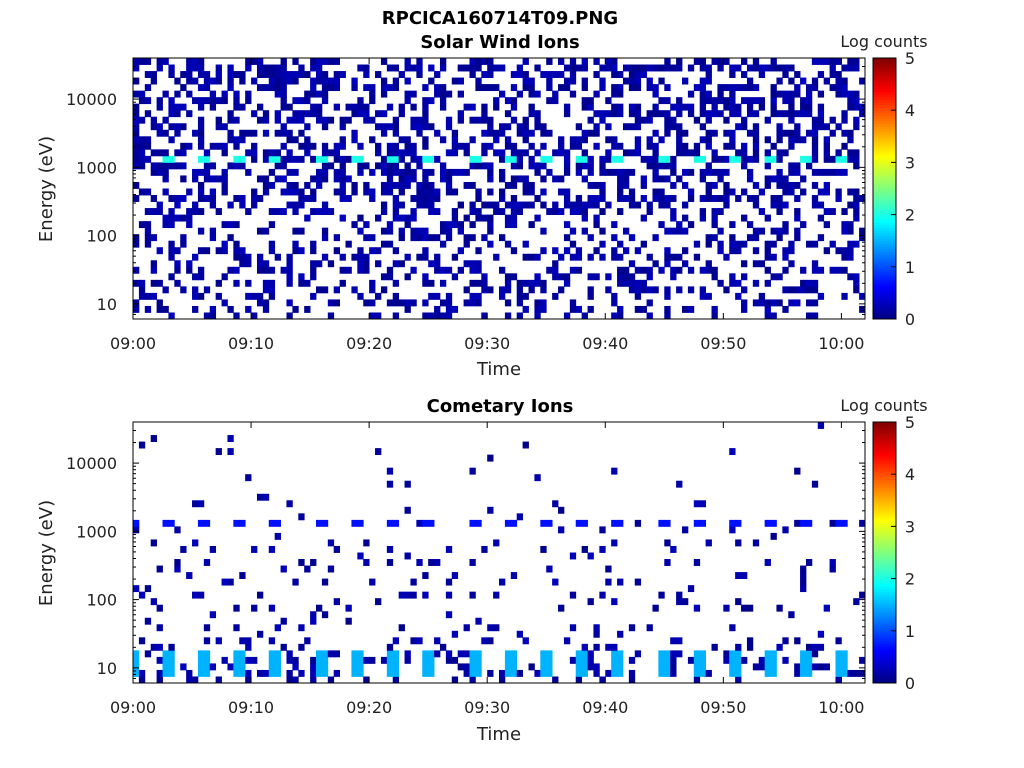  What do you see at coordinates (500, 406) in the screenshot?
I see `cometary-title: Cometary Ions` at bounding box center [500, 406].